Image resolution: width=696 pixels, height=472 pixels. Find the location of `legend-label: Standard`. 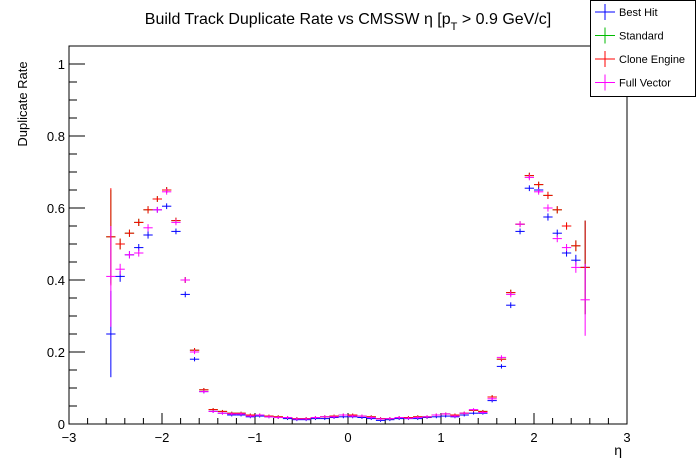

legend-label: Standard is located at coordinates (641, 37).